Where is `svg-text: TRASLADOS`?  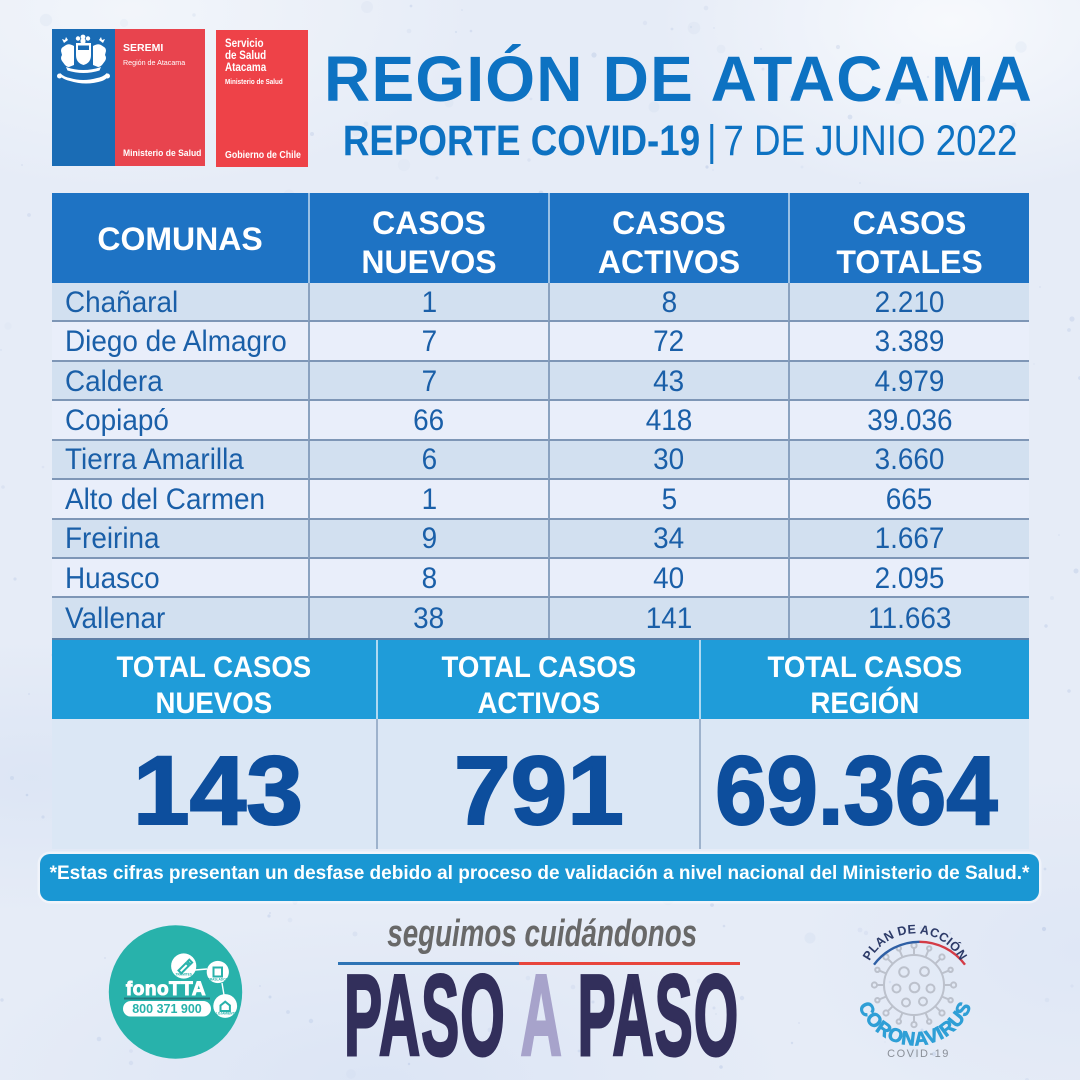 svg-text: TRASLADOS is located at coordinates (218, 980).